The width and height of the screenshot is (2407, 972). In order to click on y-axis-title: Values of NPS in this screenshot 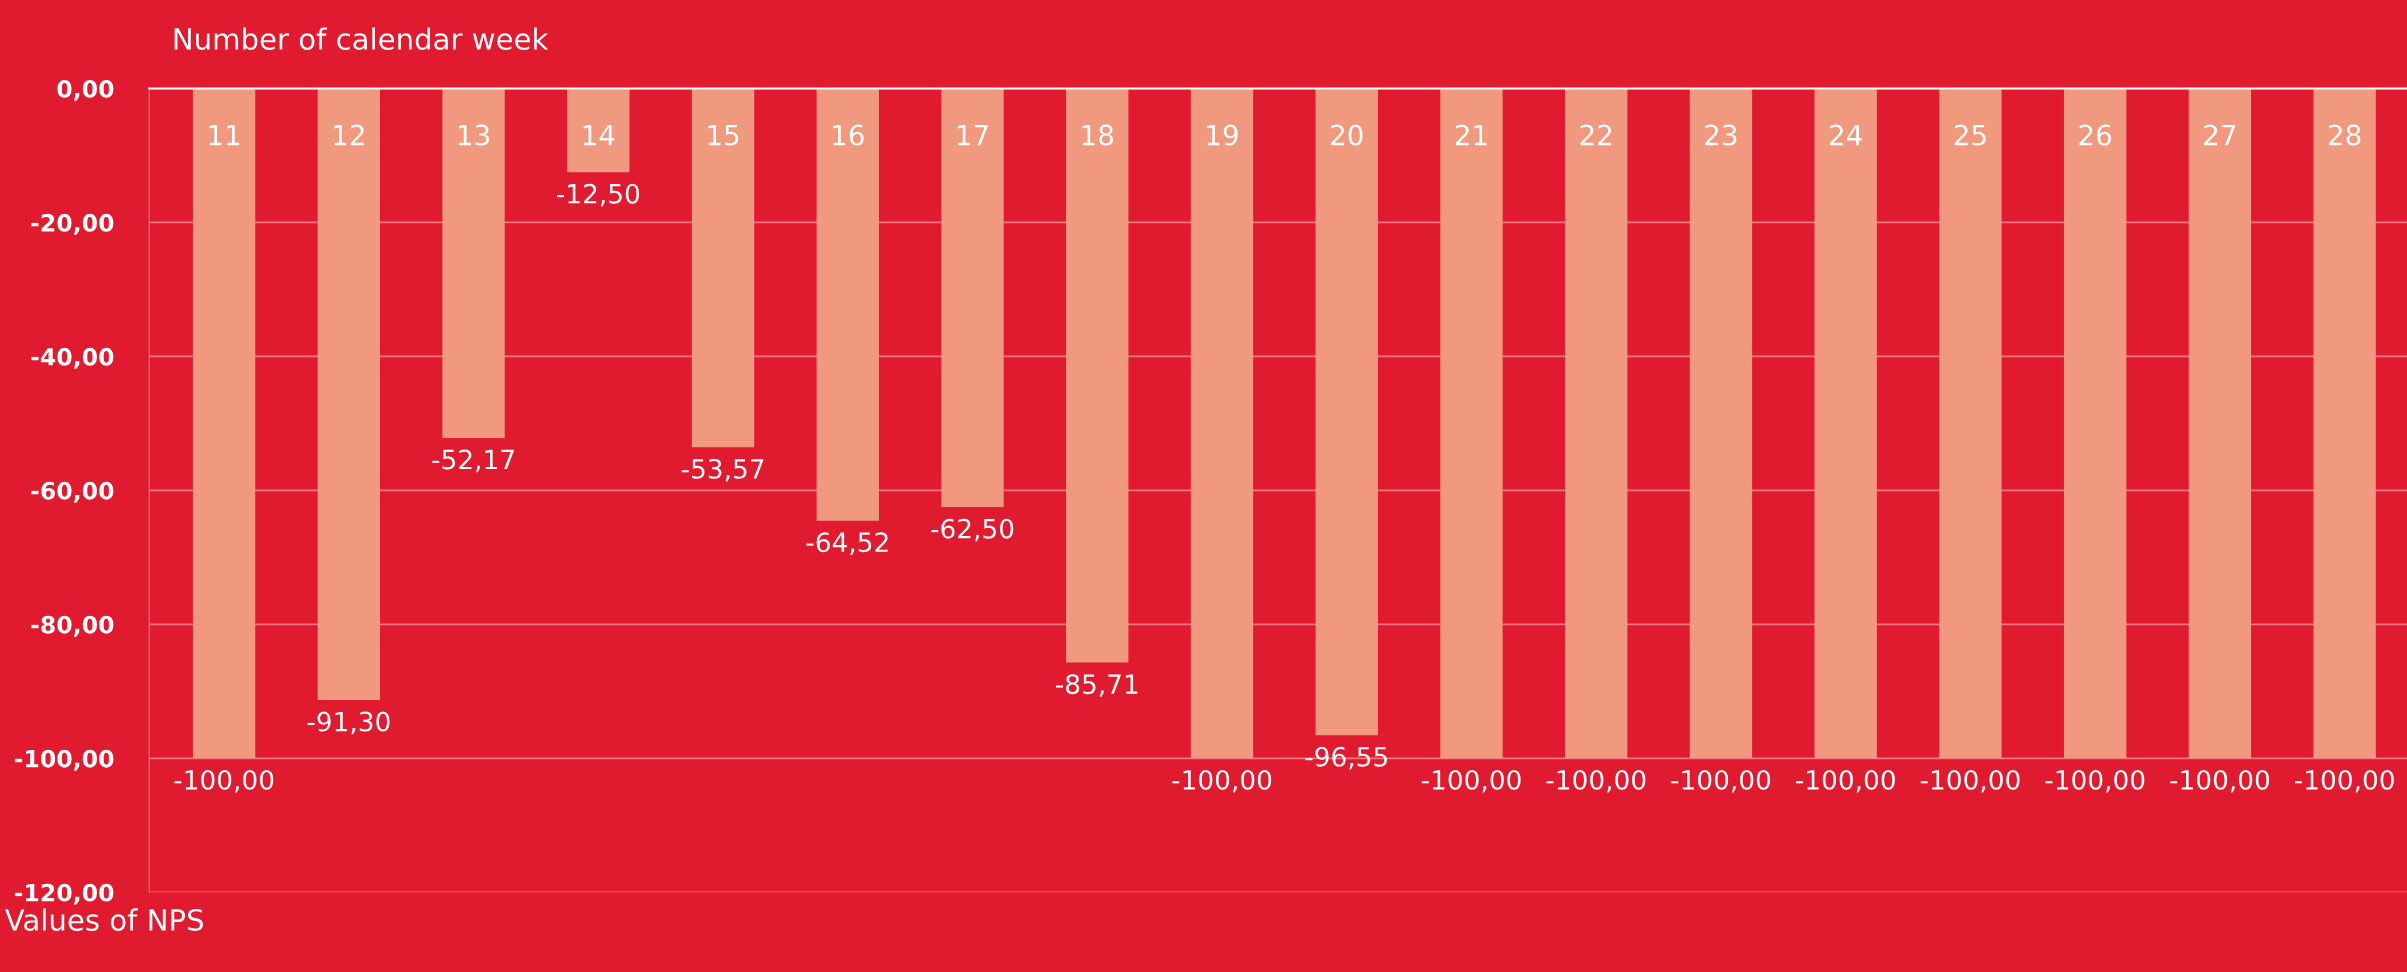, I will do `click(103, 919)`.